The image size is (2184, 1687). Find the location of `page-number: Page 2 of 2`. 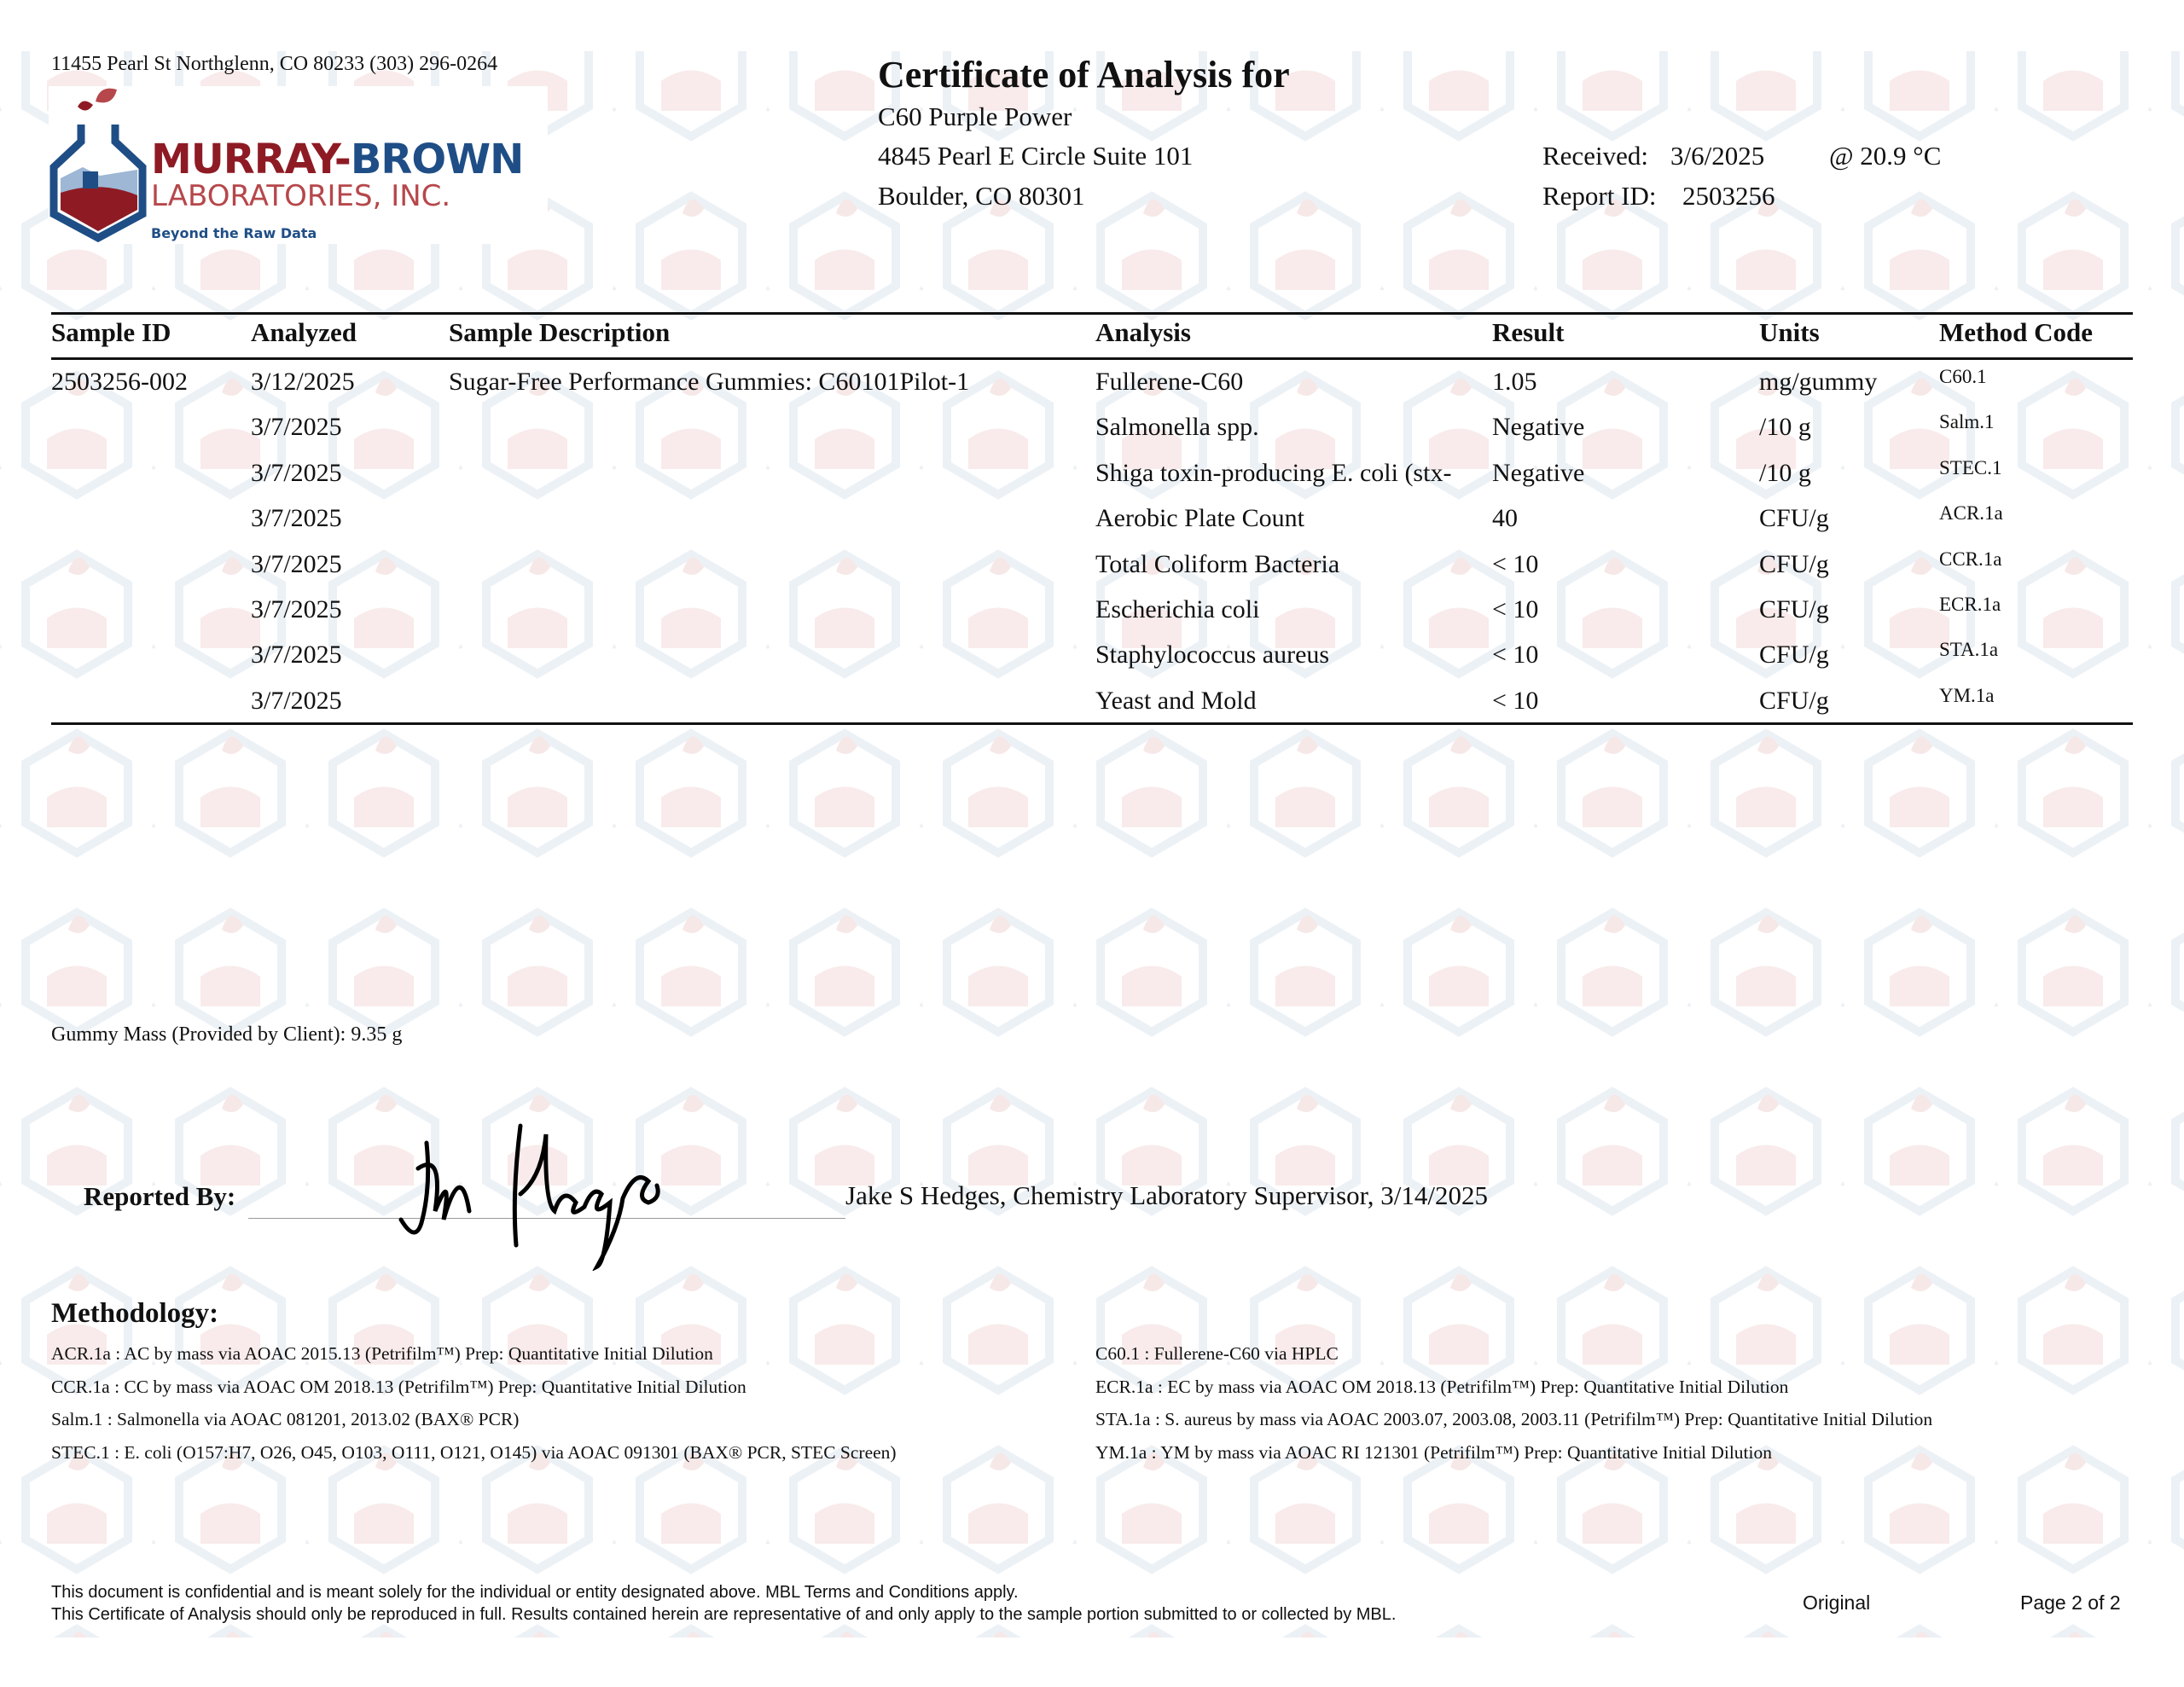

page-number: Page 2 of 2 is located at coordinates (2070, 1602).